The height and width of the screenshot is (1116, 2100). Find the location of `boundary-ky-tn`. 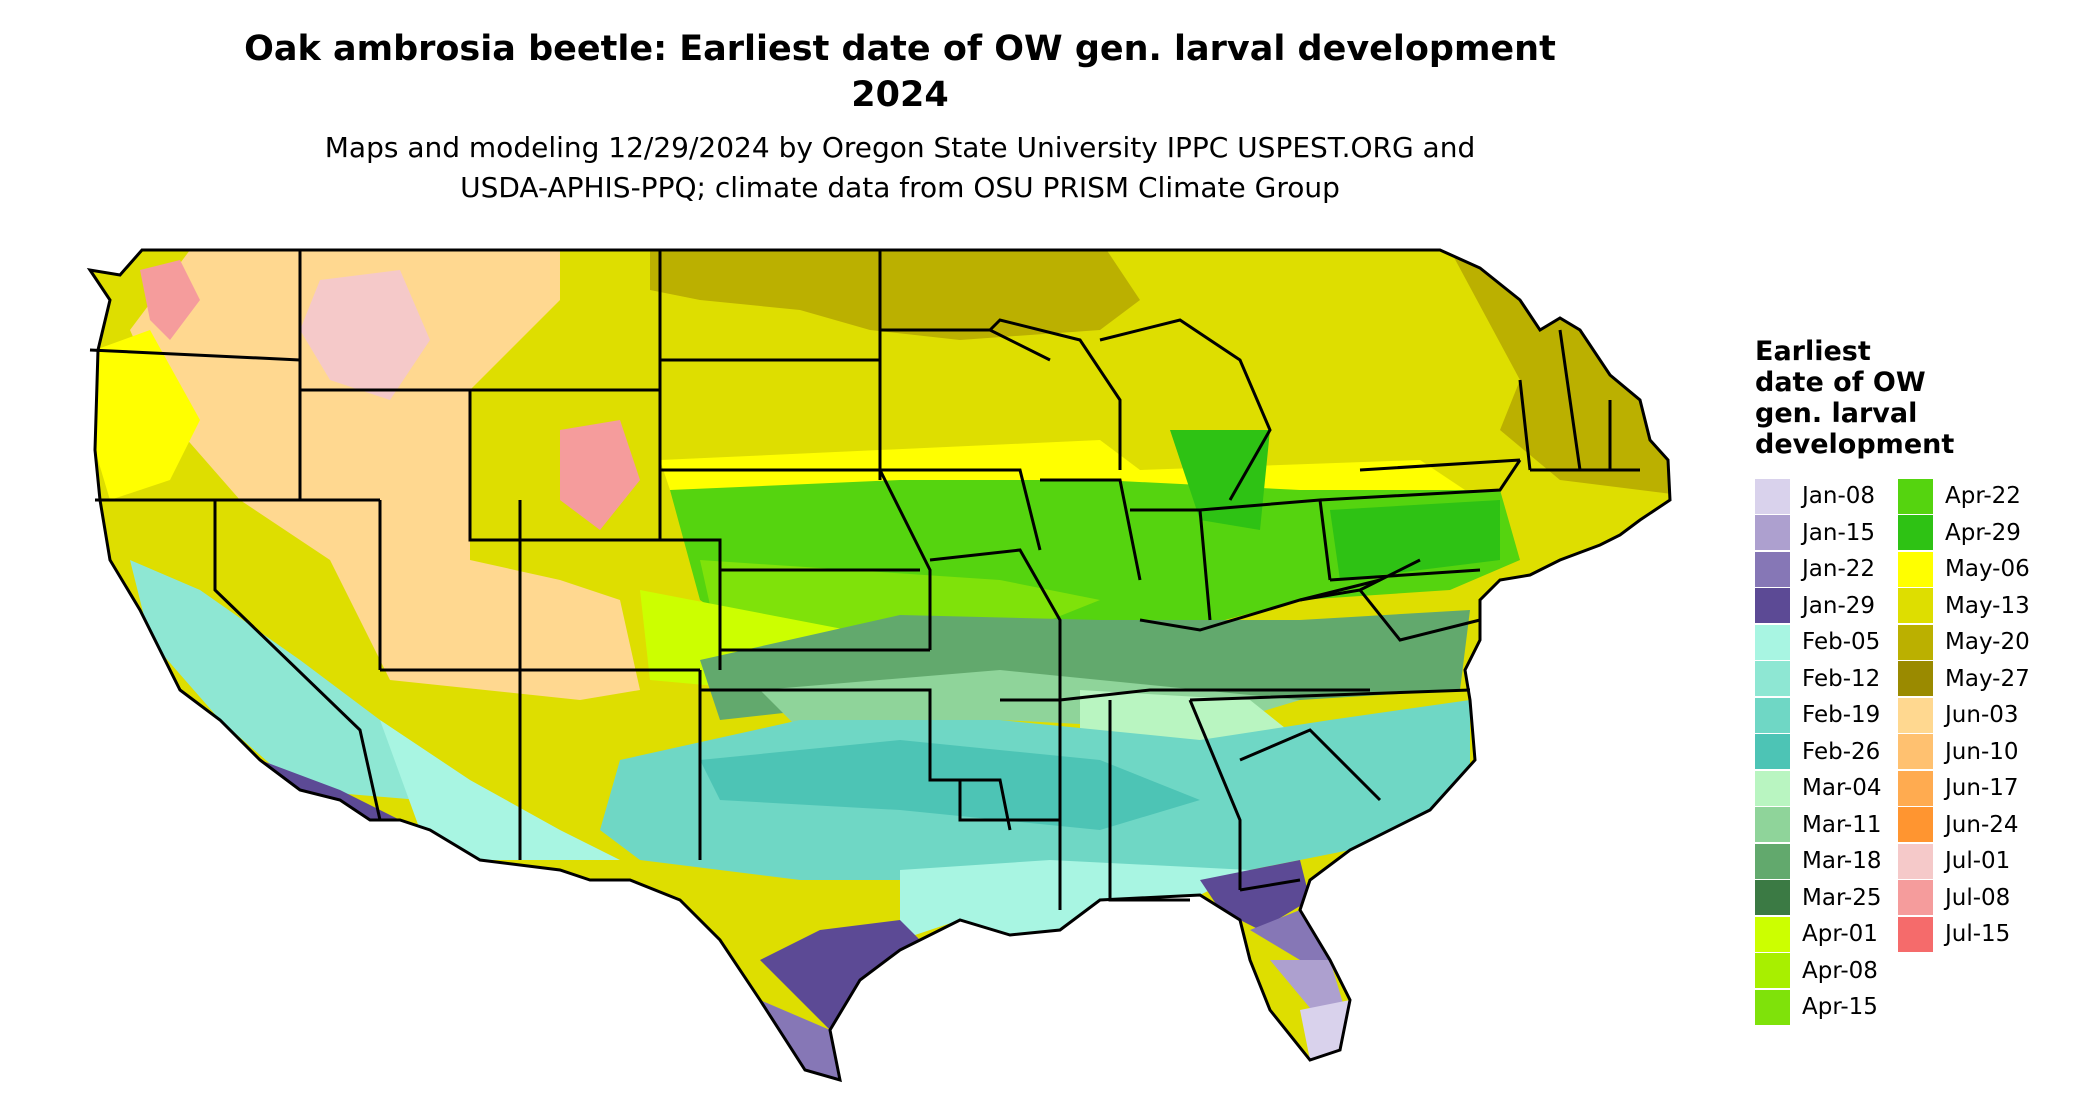

boundary-ky-tn is located at coordinates (1220, 640).